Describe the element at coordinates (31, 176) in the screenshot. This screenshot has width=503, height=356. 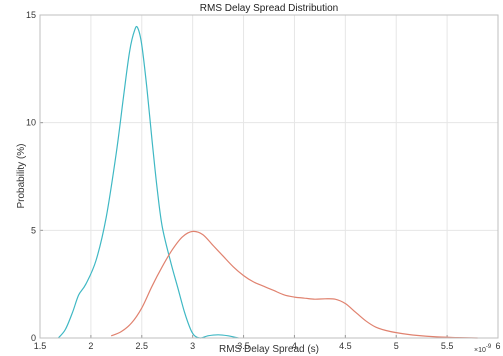
I see `y-tick-labels: 0 5 10 15` at that location.